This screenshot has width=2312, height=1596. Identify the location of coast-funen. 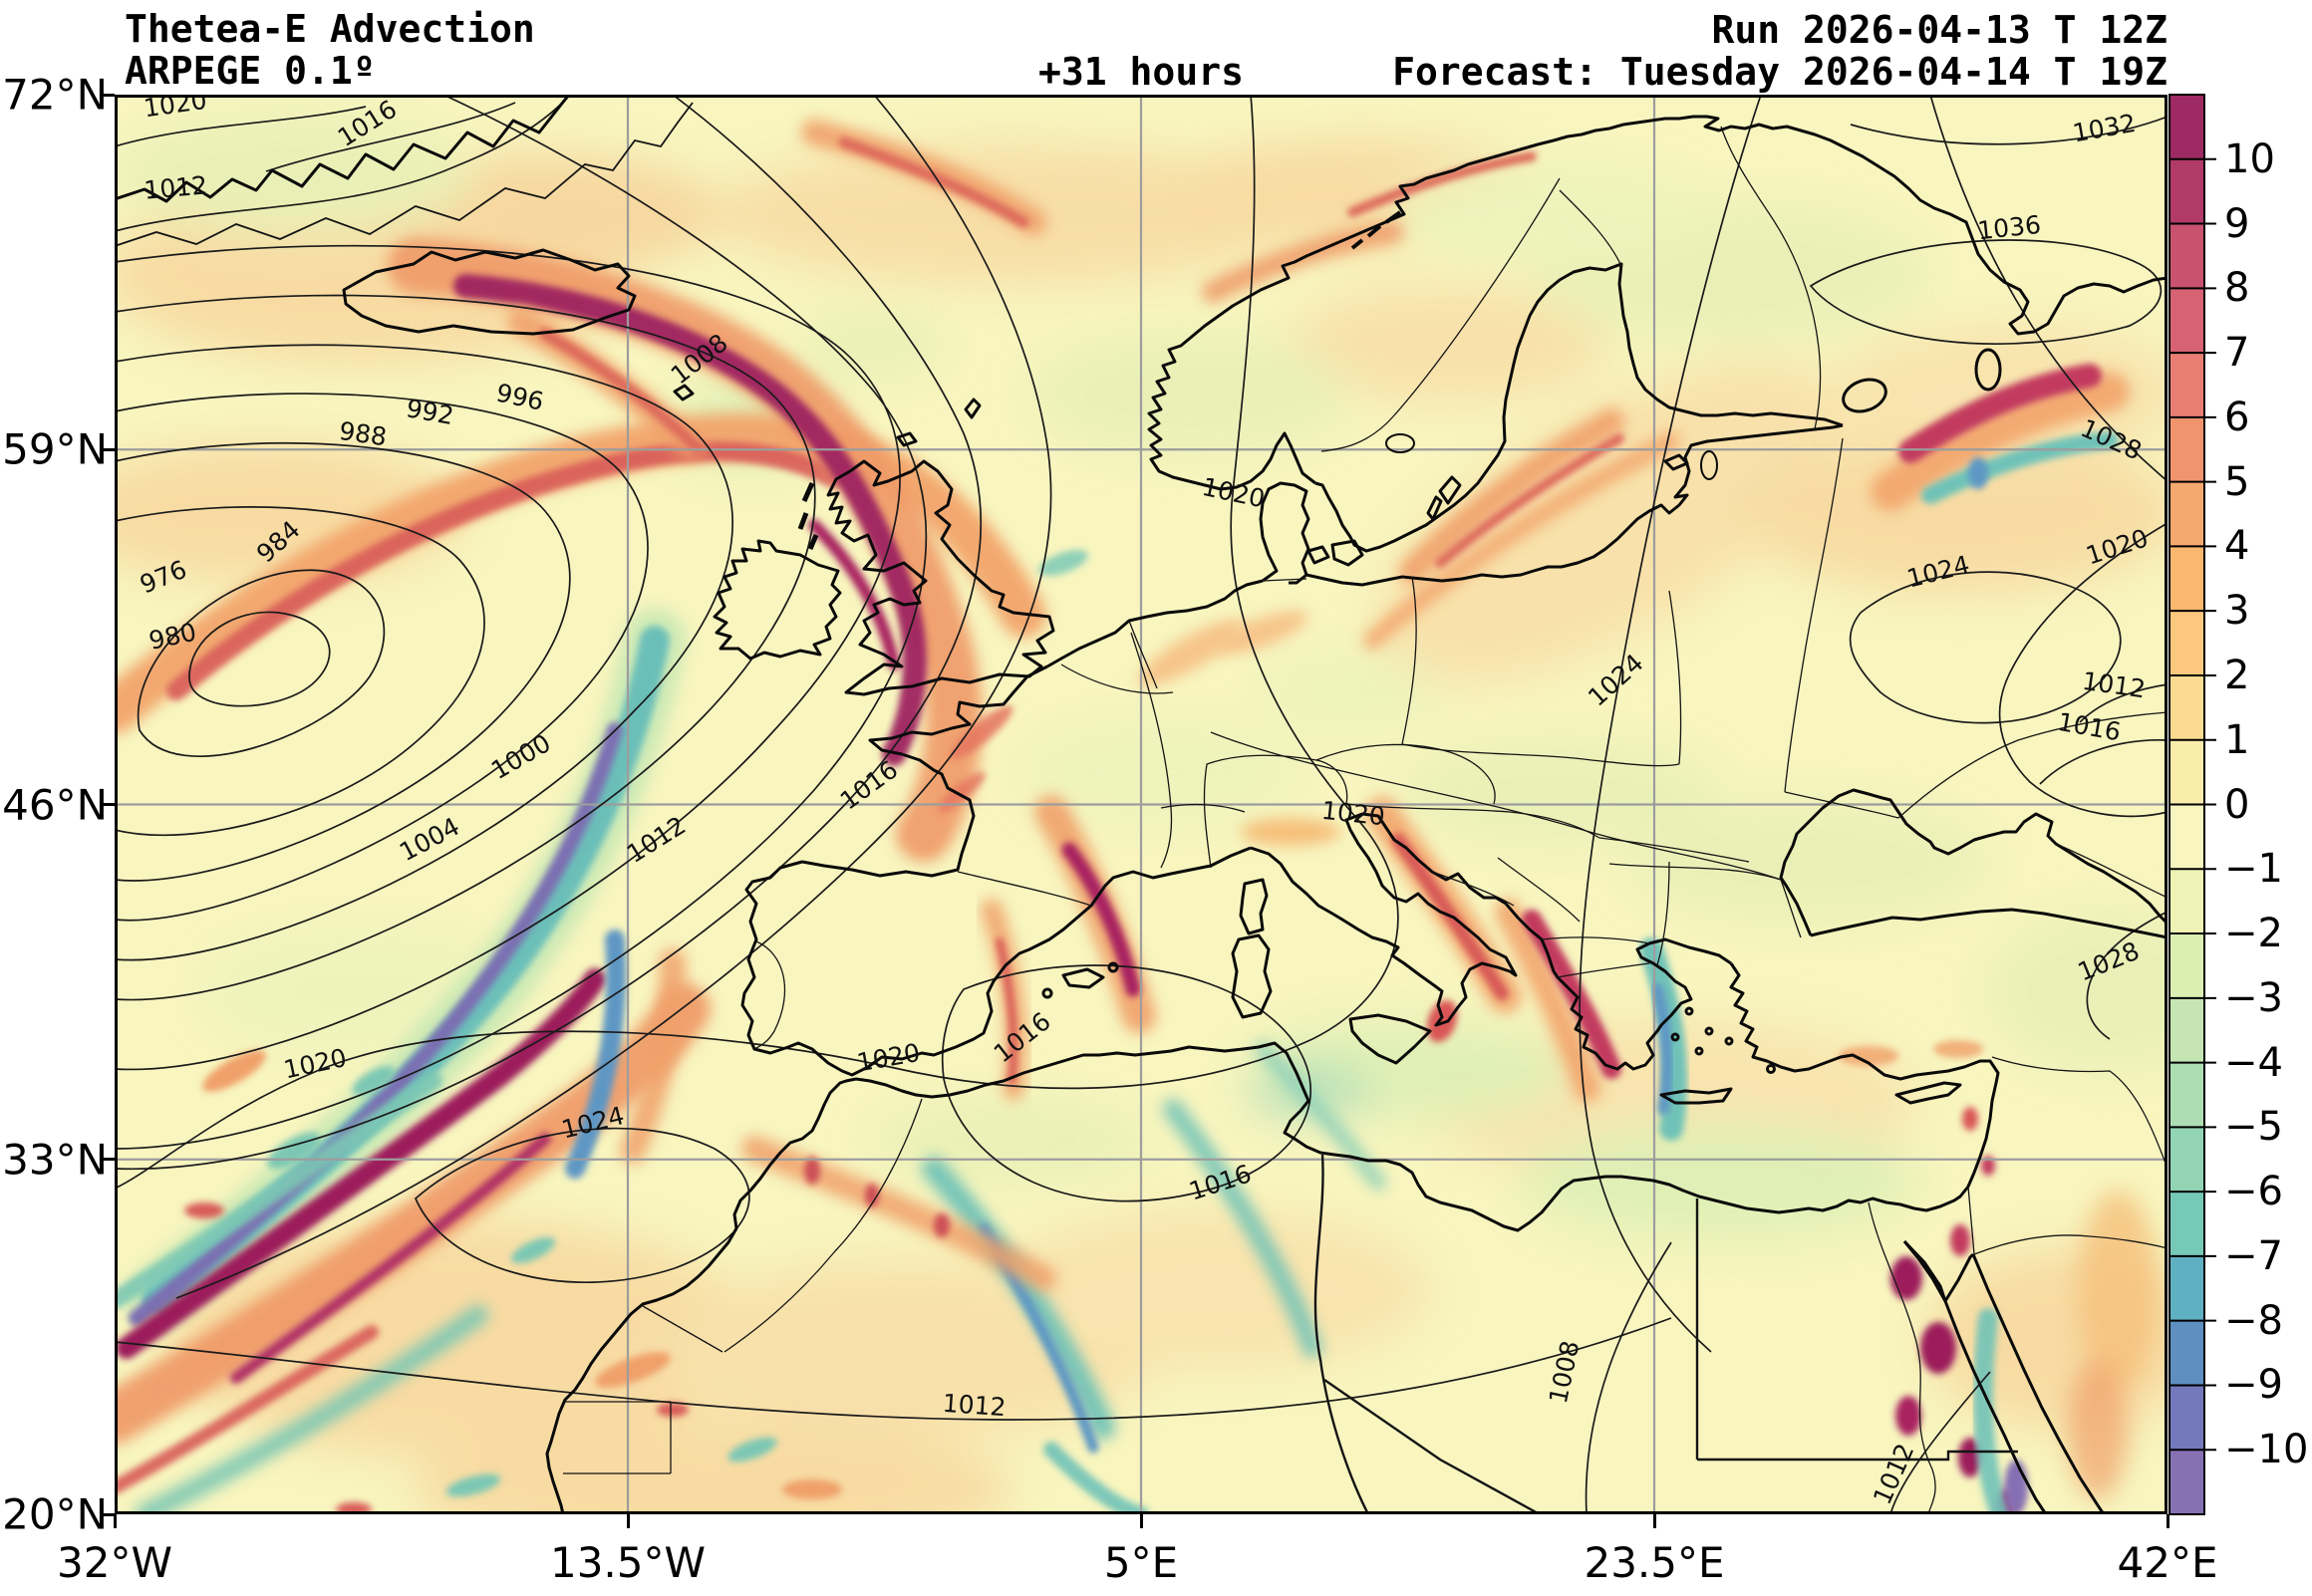
(1318, 555).